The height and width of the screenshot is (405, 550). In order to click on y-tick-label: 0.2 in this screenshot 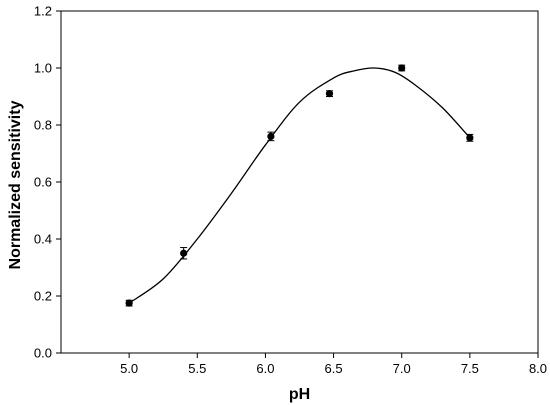, I will do `click(43, 296)`.